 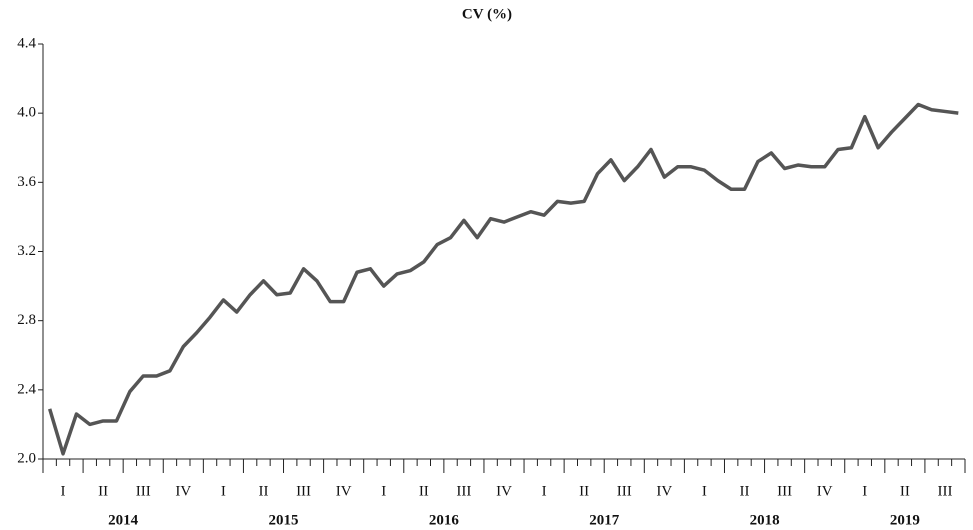 I want to click on y-tick-label: 4.0, so click(x=26, y=113).